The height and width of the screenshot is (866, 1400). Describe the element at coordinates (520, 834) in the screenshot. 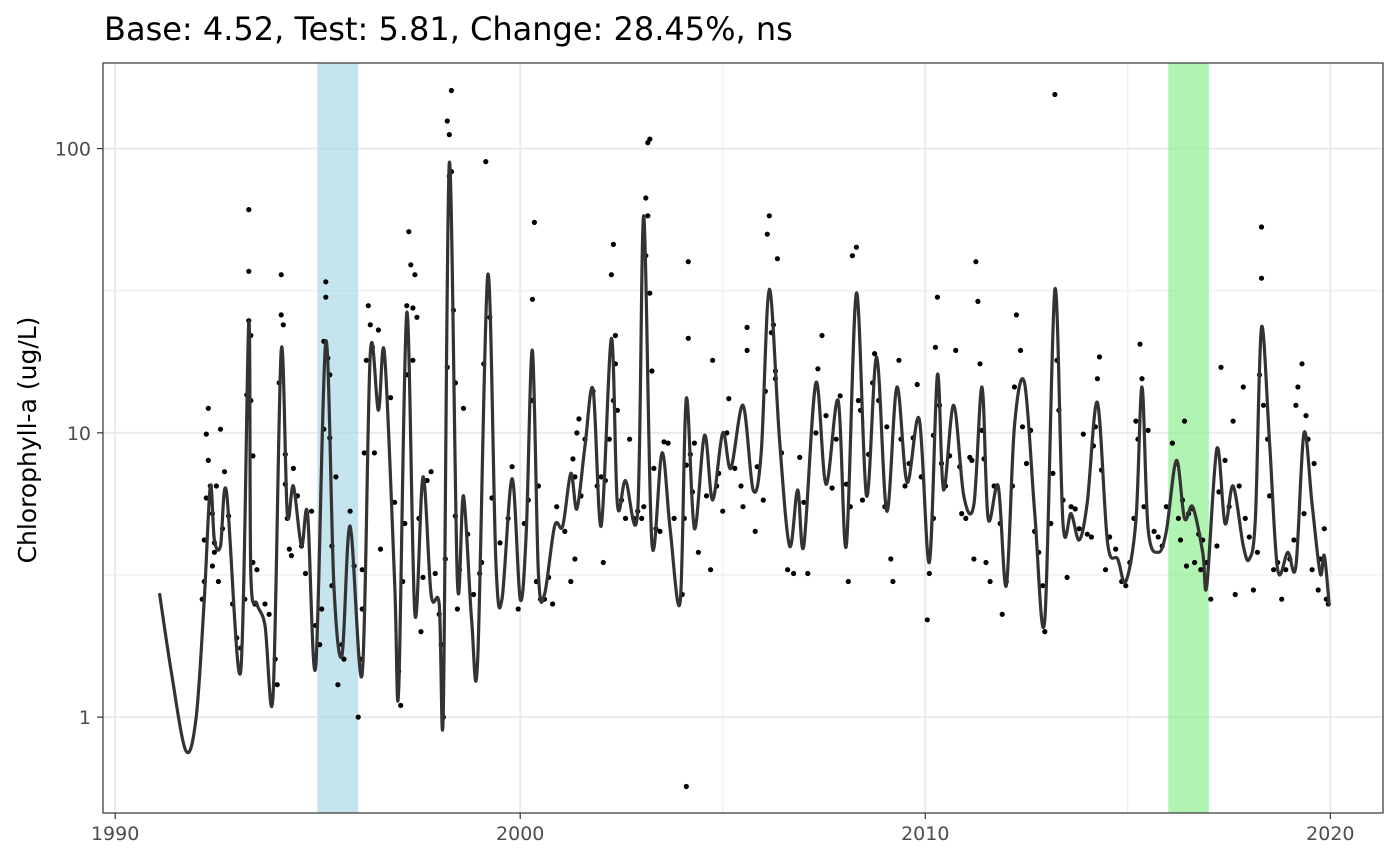

I see `x-tick-label: 2000` at that location.